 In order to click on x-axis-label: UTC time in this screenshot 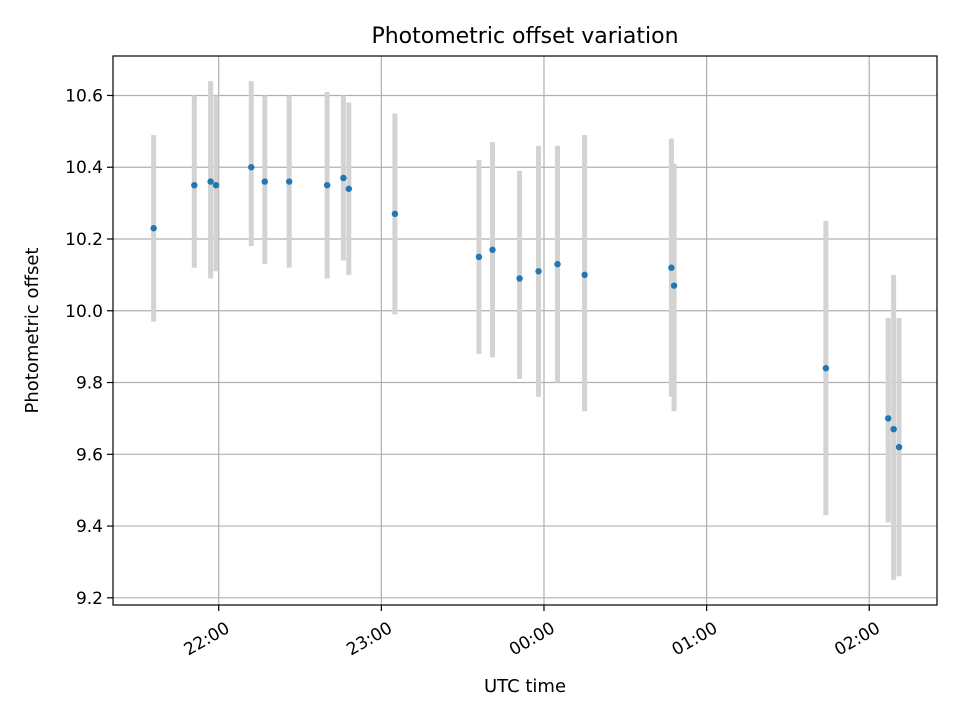, I will do `click(525, 686)`.